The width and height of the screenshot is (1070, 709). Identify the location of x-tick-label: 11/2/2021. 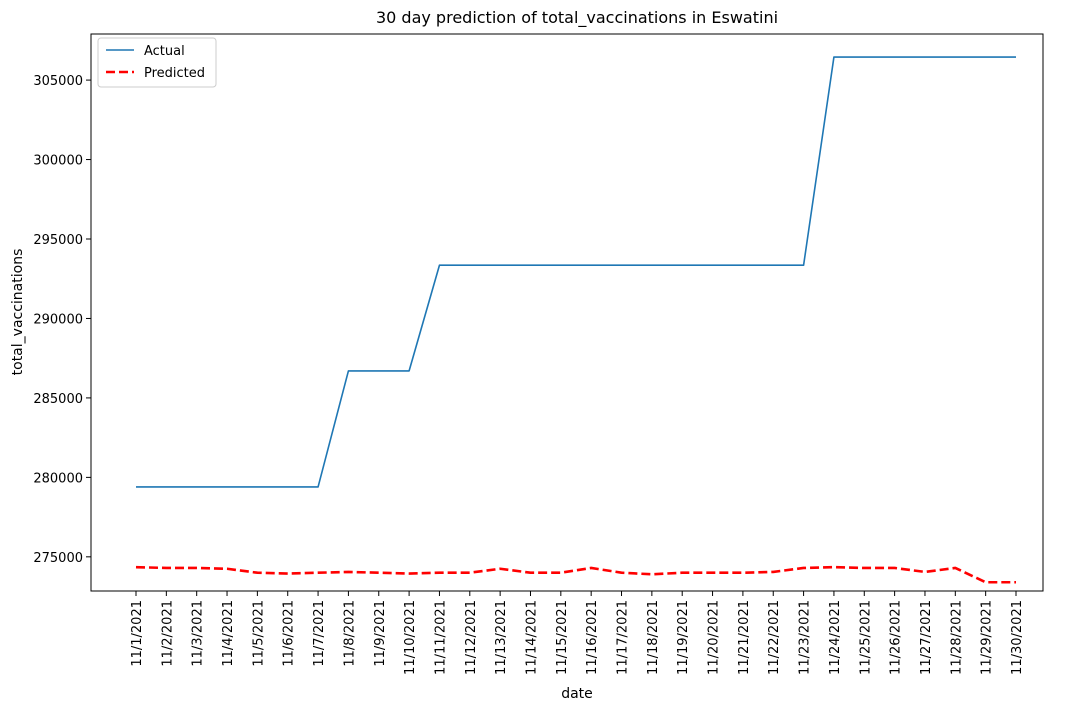
(167, 633).